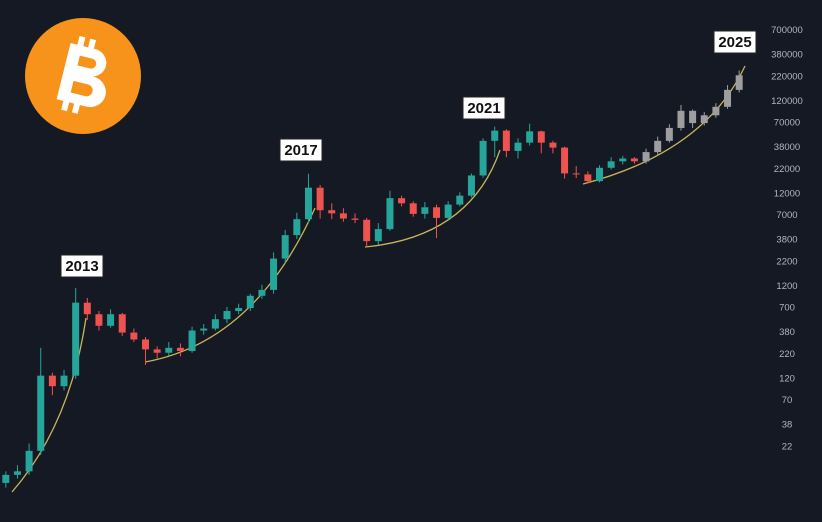  I want to click on y-tick-label: 3800, so click(786, 240).